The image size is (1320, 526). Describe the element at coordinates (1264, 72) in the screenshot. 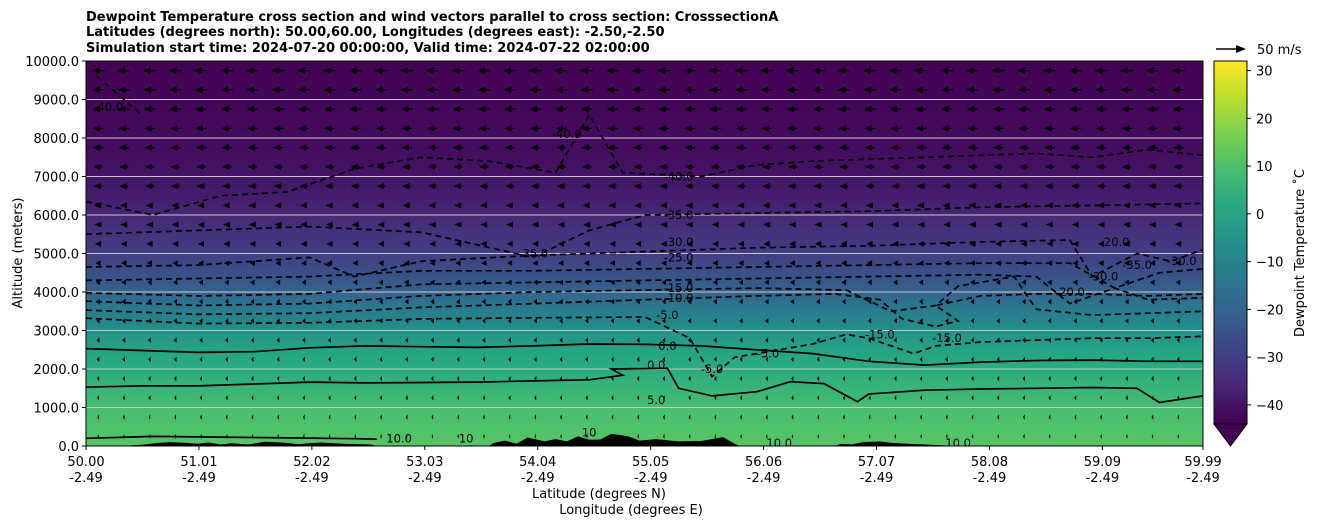

I see `colorbar-tick-label: 30` at that location.